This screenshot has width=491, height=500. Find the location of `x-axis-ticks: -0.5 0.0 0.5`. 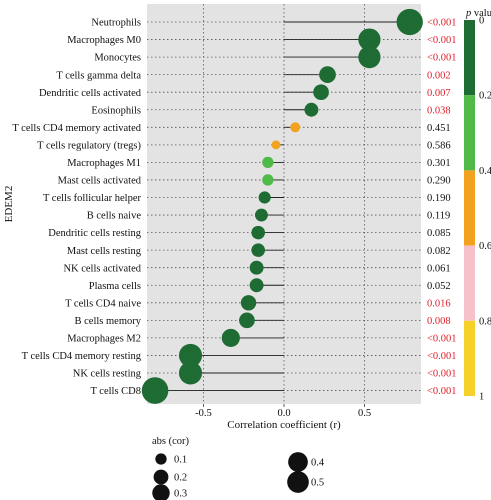

x-axis-ticks: -0.5 0.0 0.5 is located at coordinates (283, 411).